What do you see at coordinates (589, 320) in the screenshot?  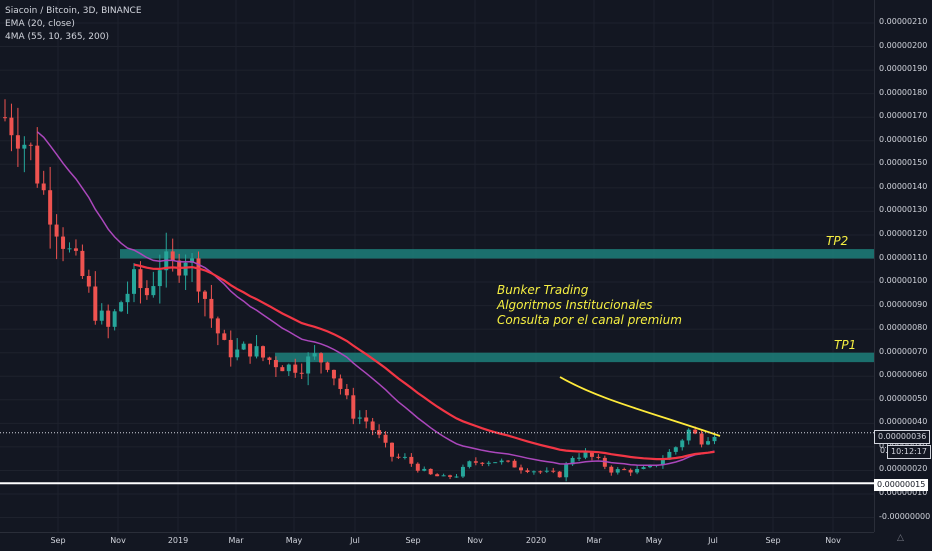 I see `annotation-line-3: Consulta por el canal premium` at bounding box center [589, 320].